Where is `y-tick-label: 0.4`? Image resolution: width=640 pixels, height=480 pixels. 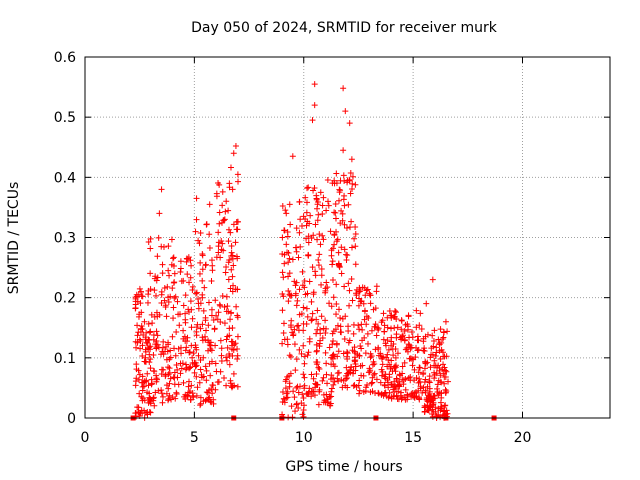
y-tick-label: 0.4 is located at coordinates (65, 178).